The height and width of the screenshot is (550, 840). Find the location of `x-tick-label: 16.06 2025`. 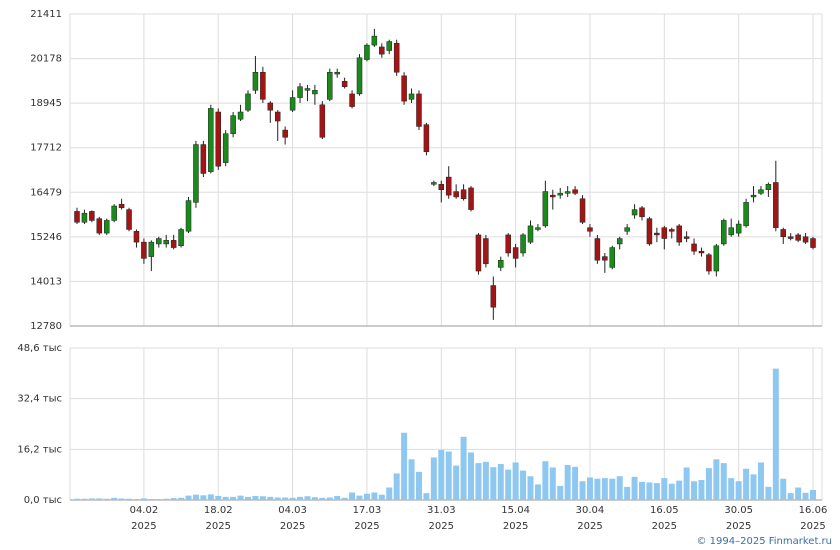

x-tick-label: 16.06 2025 is located at coordinates (813, 518).